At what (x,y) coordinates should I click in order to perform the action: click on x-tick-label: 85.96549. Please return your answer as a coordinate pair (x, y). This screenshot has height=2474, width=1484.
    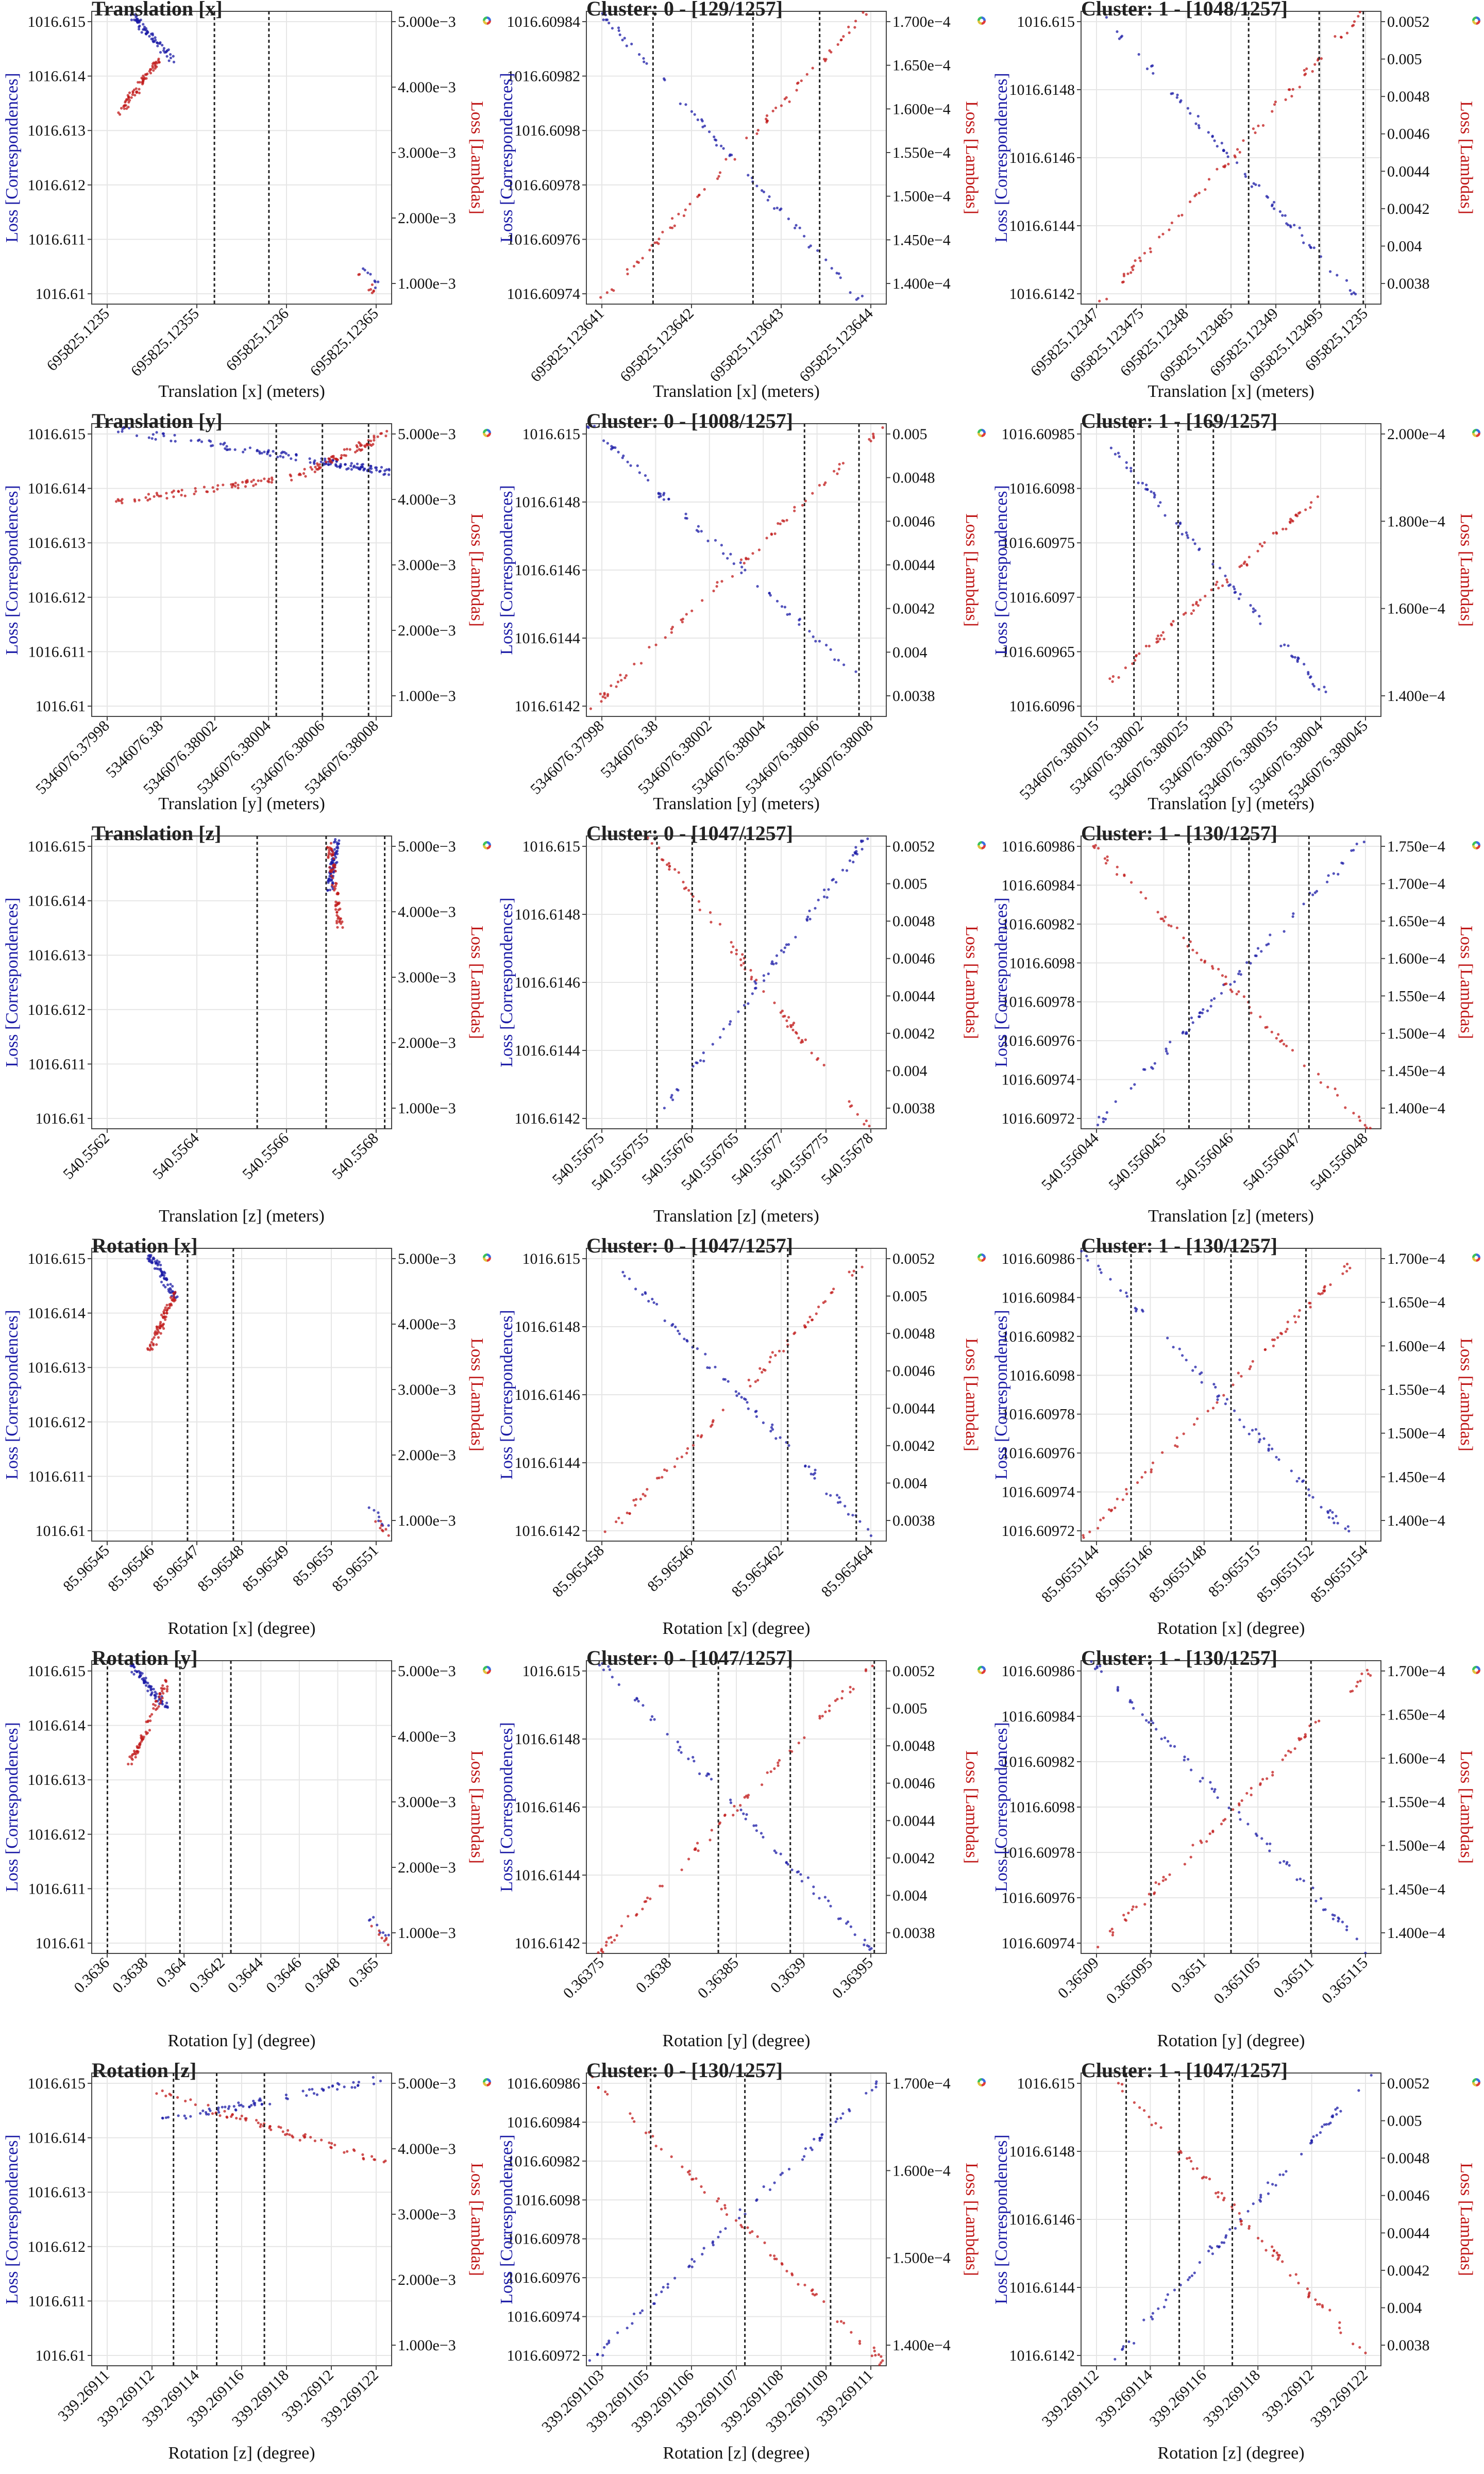
    Looking at the image, I should click on (265, 1568).